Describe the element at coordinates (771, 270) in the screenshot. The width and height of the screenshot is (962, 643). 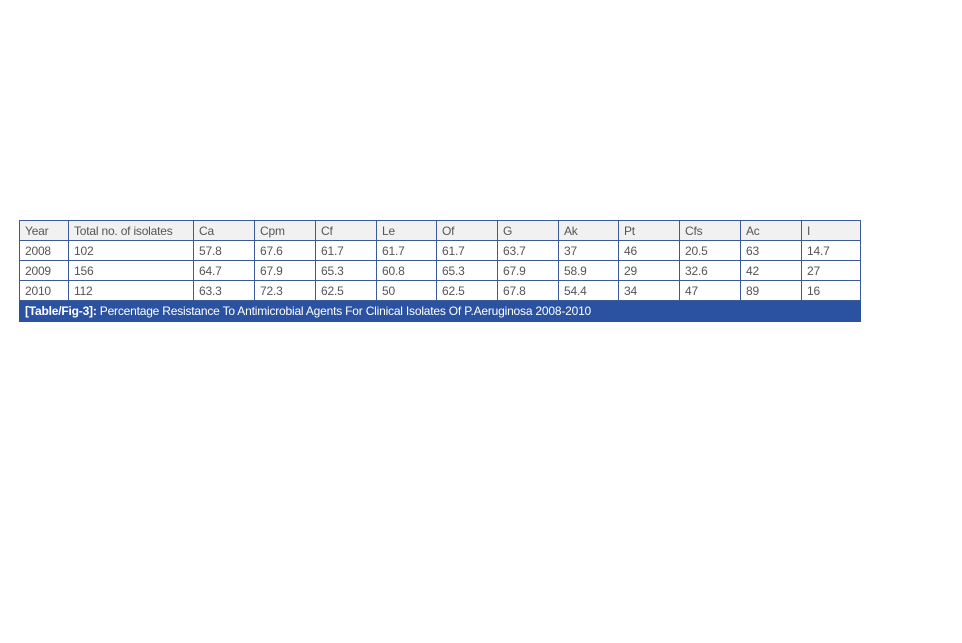
I see `table-cell: 42` at that location.